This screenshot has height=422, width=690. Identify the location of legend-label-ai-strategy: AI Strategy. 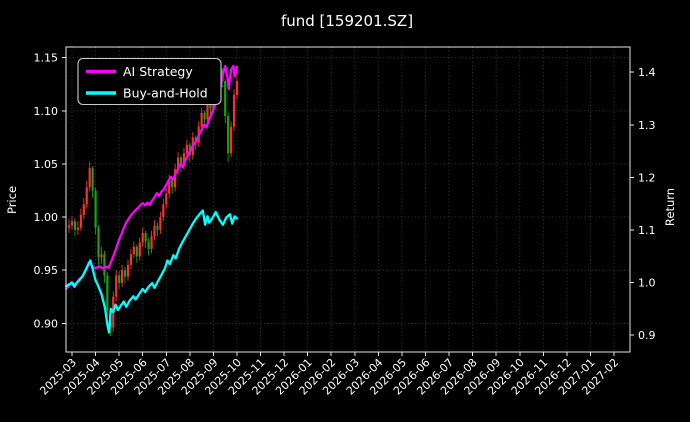
(158, 71).